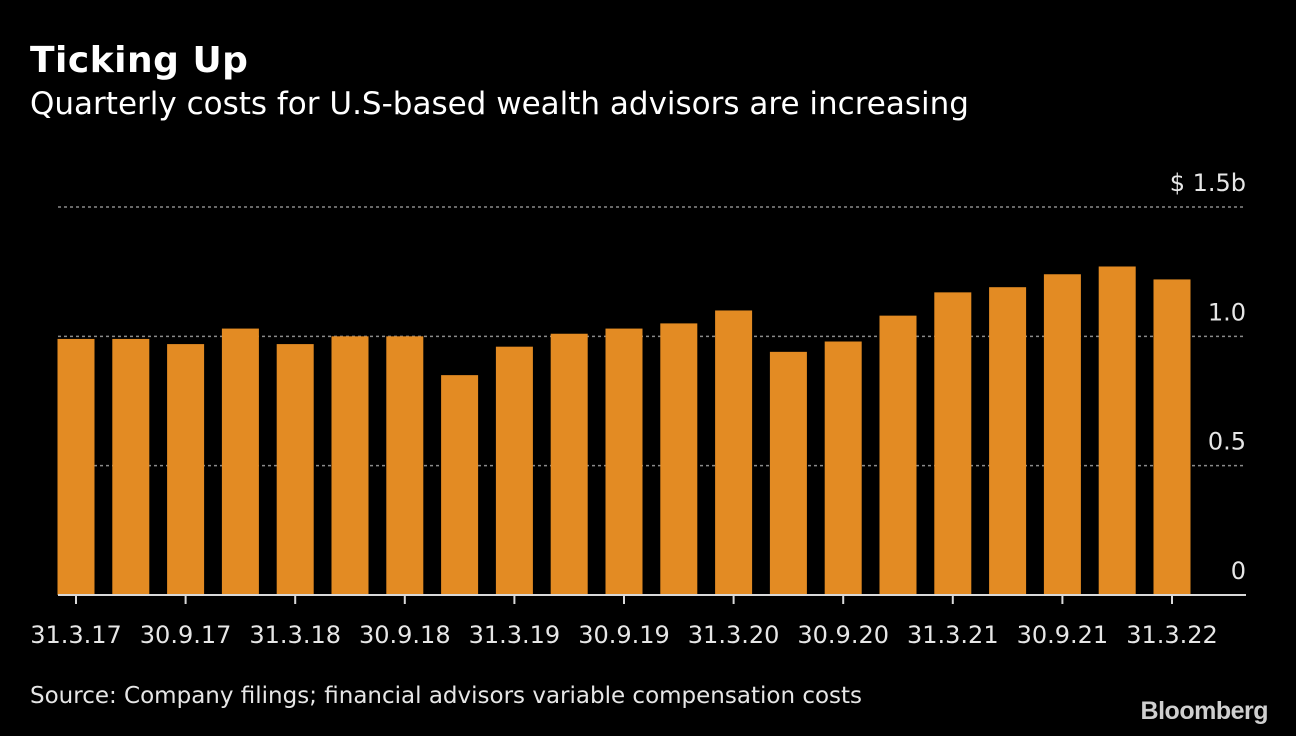  What do you see at coordinates (734, 635) in the screenshot?
I see `x-tick-label: 31.3.20` at bounding box center [734, 635].